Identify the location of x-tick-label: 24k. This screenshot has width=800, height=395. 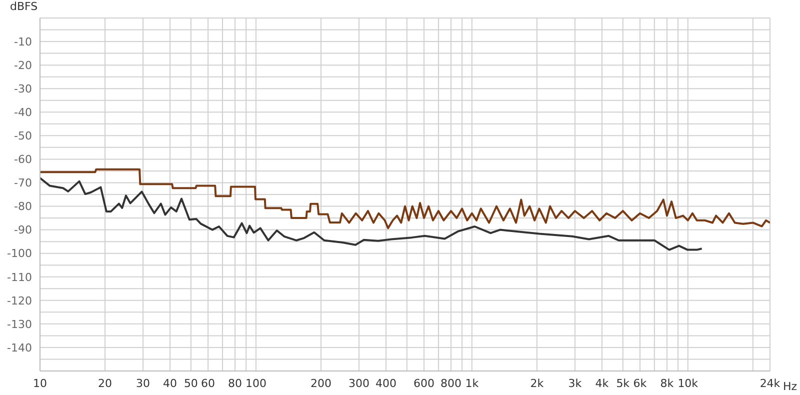
(770, 383).